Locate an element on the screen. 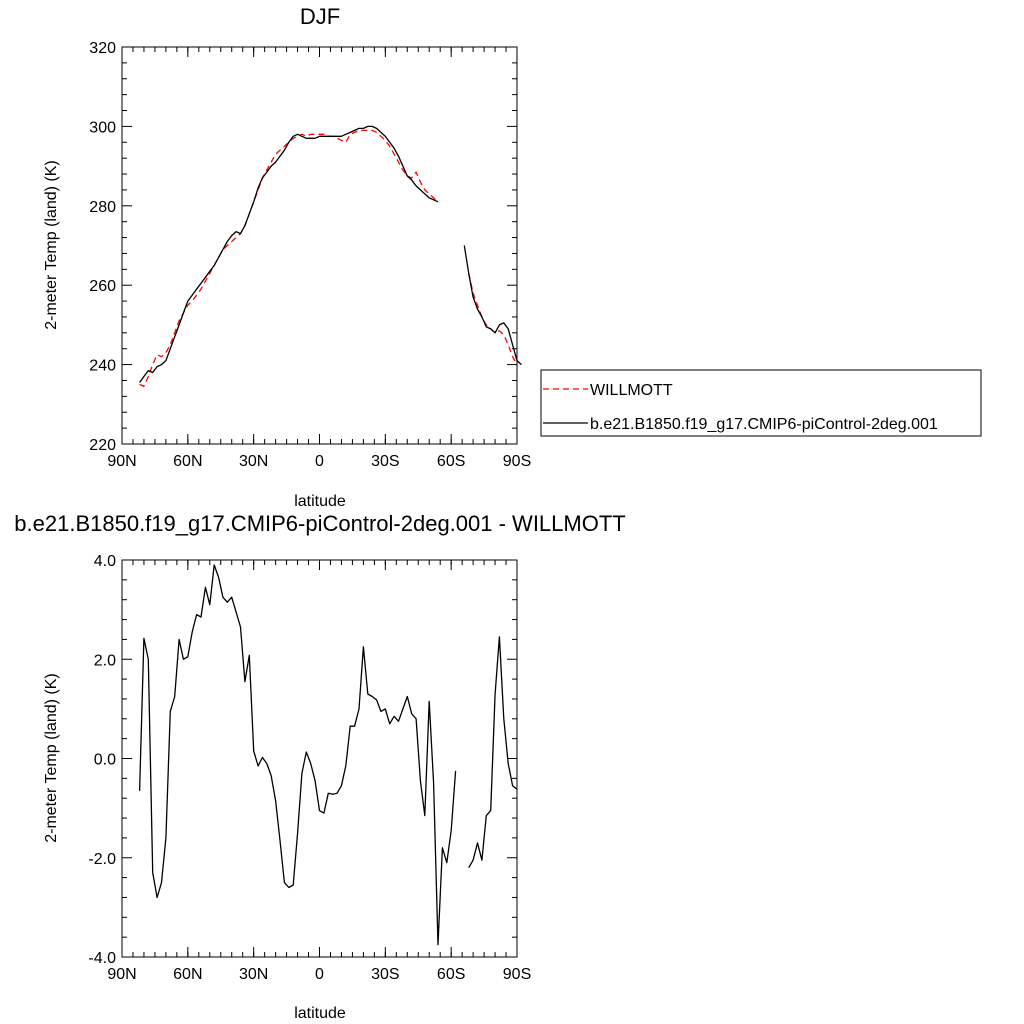  difference-x-tick-label: 30N is located at coordinates (253, 974).